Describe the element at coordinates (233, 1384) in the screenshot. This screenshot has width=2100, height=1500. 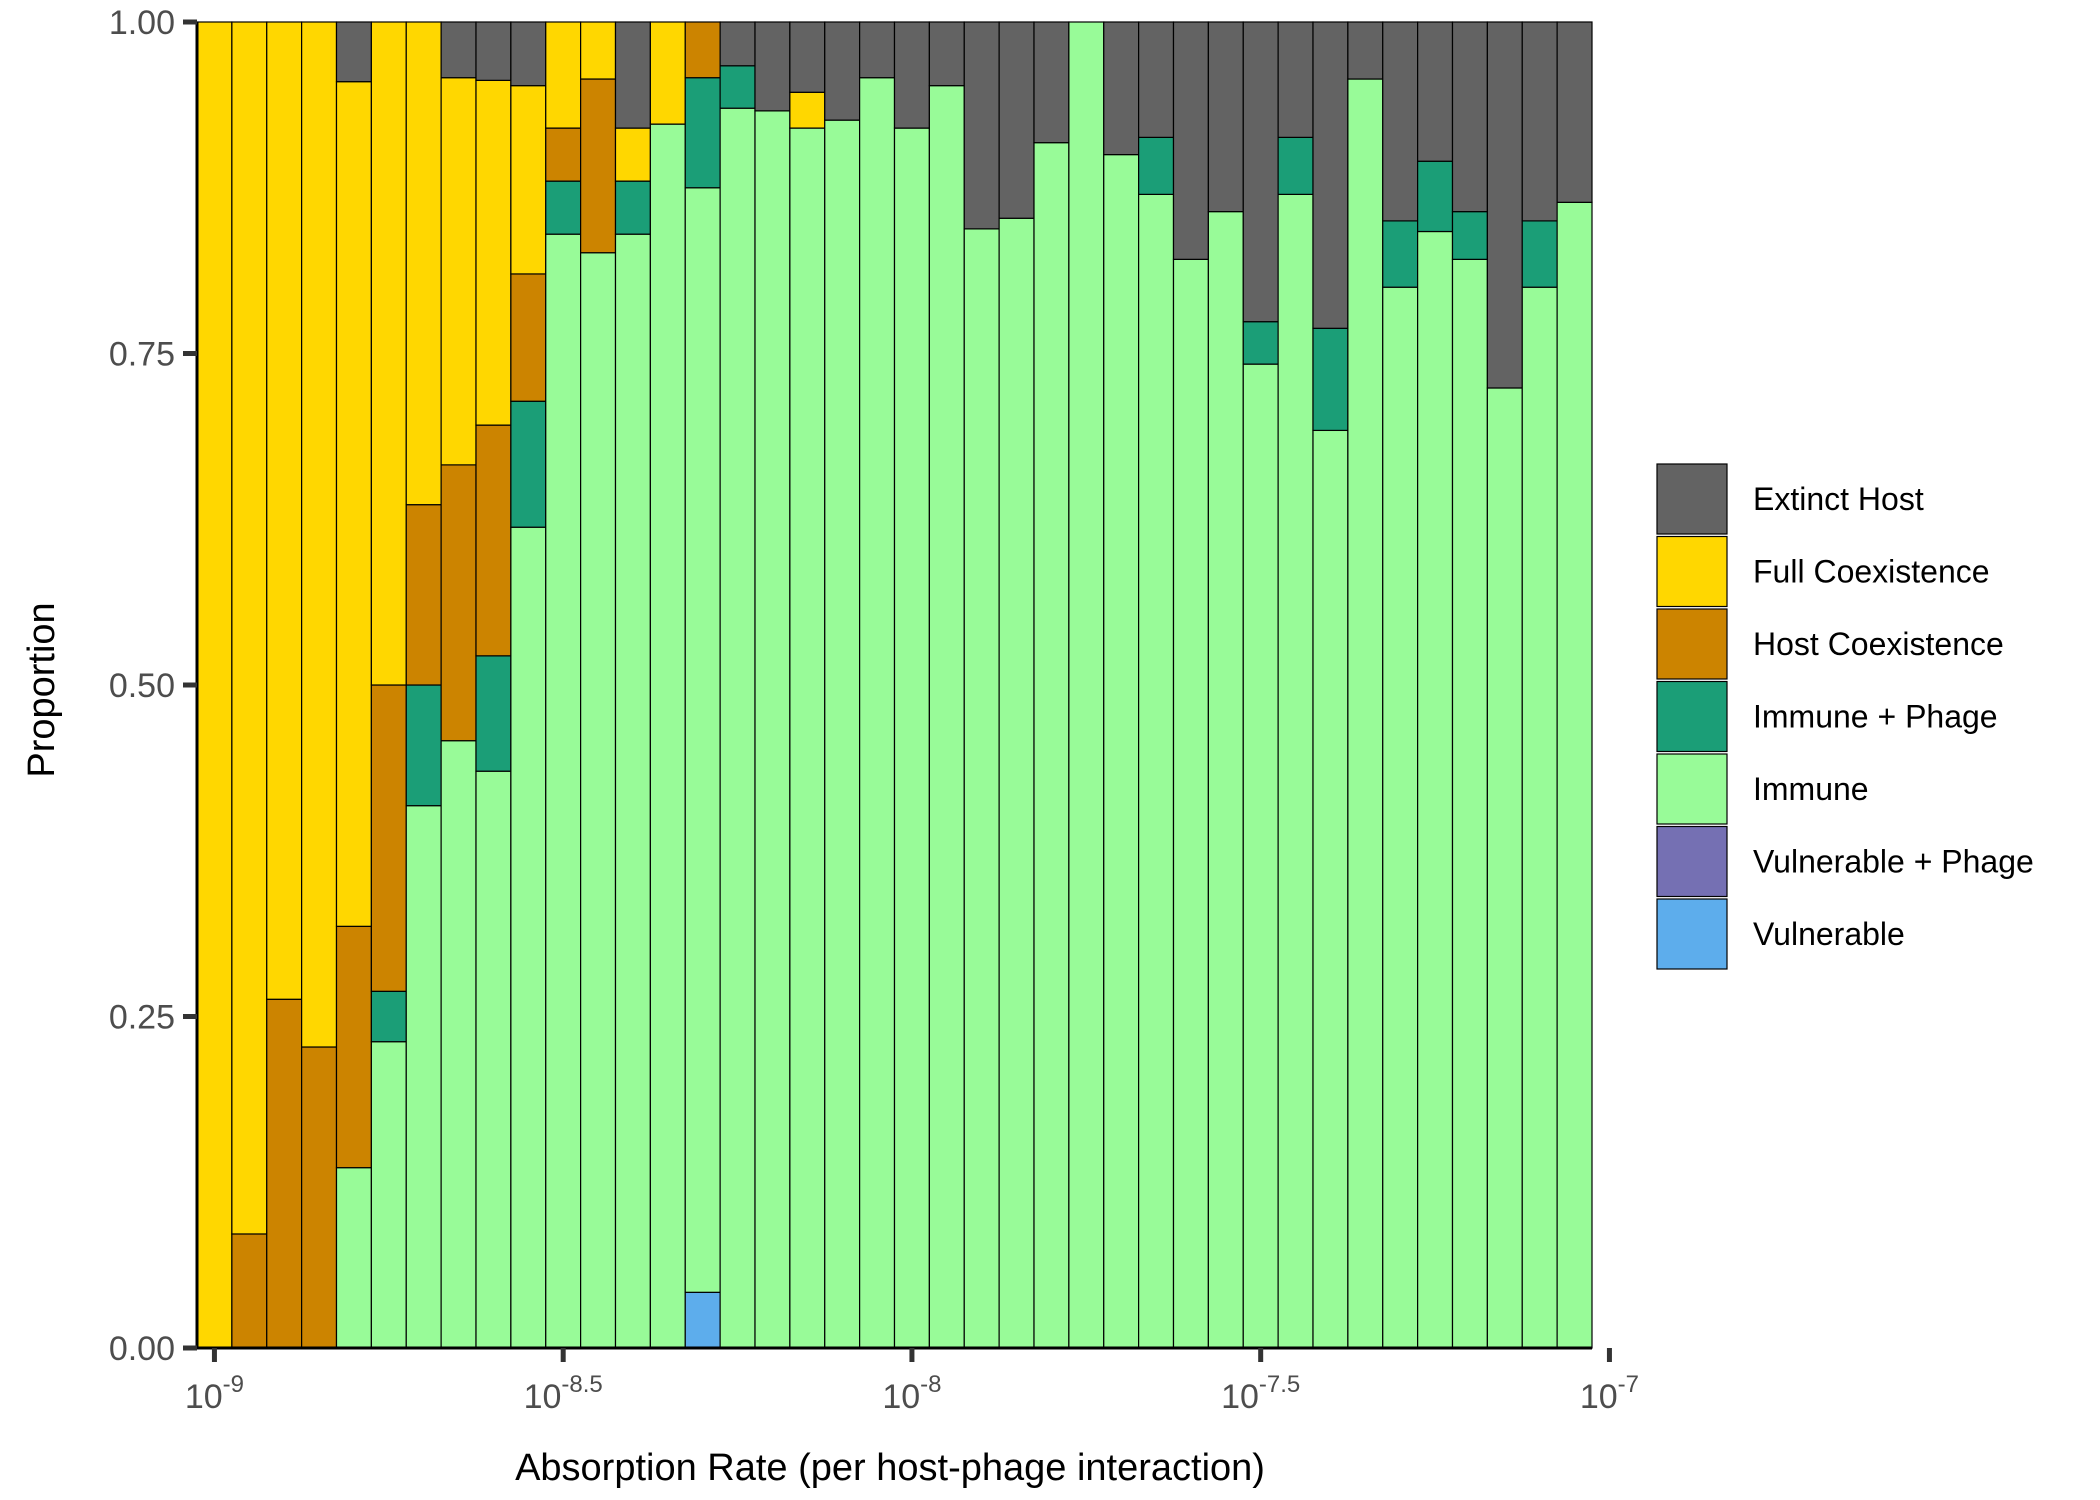
I see `x-tick-power: -9` at that location.